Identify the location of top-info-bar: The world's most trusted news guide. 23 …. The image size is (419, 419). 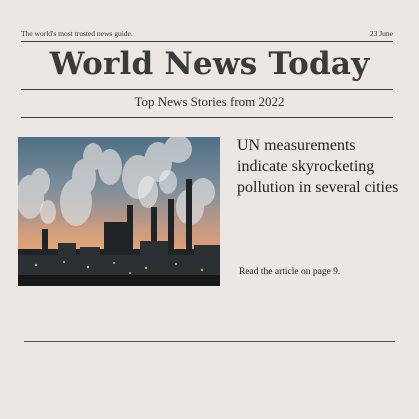
(207, 33).